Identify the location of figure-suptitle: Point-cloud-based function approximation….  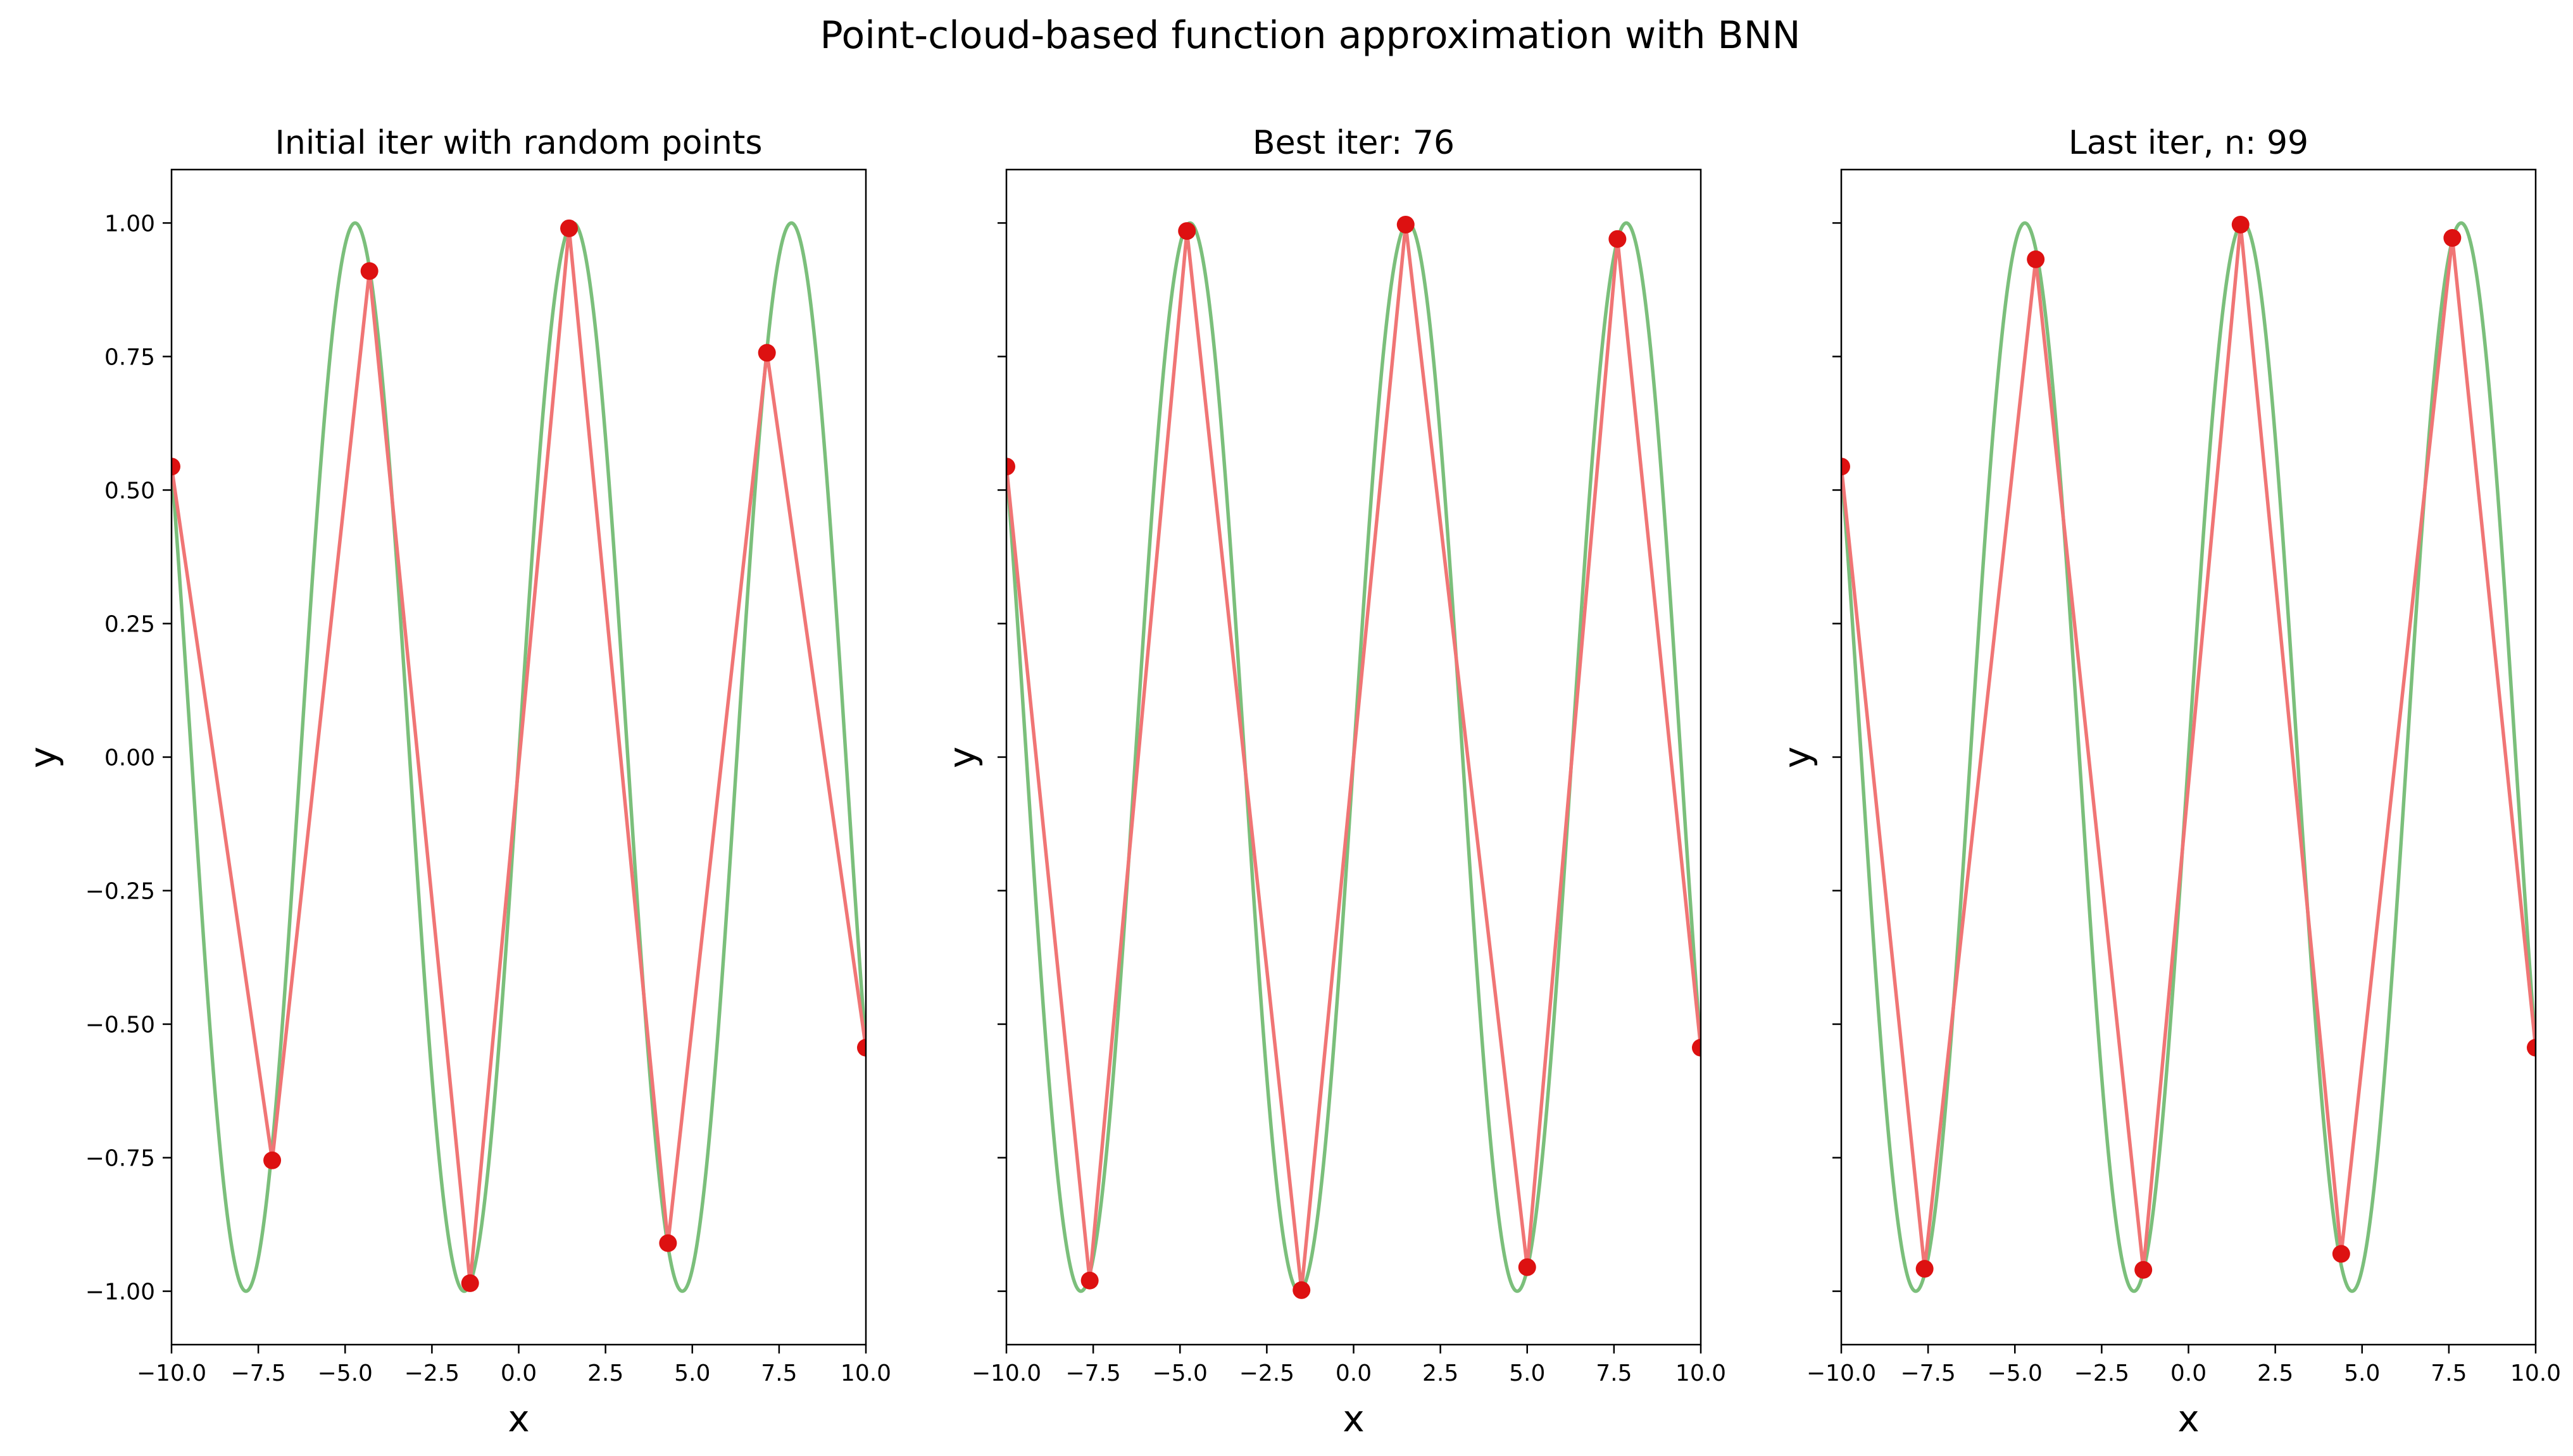
(1310, 35).